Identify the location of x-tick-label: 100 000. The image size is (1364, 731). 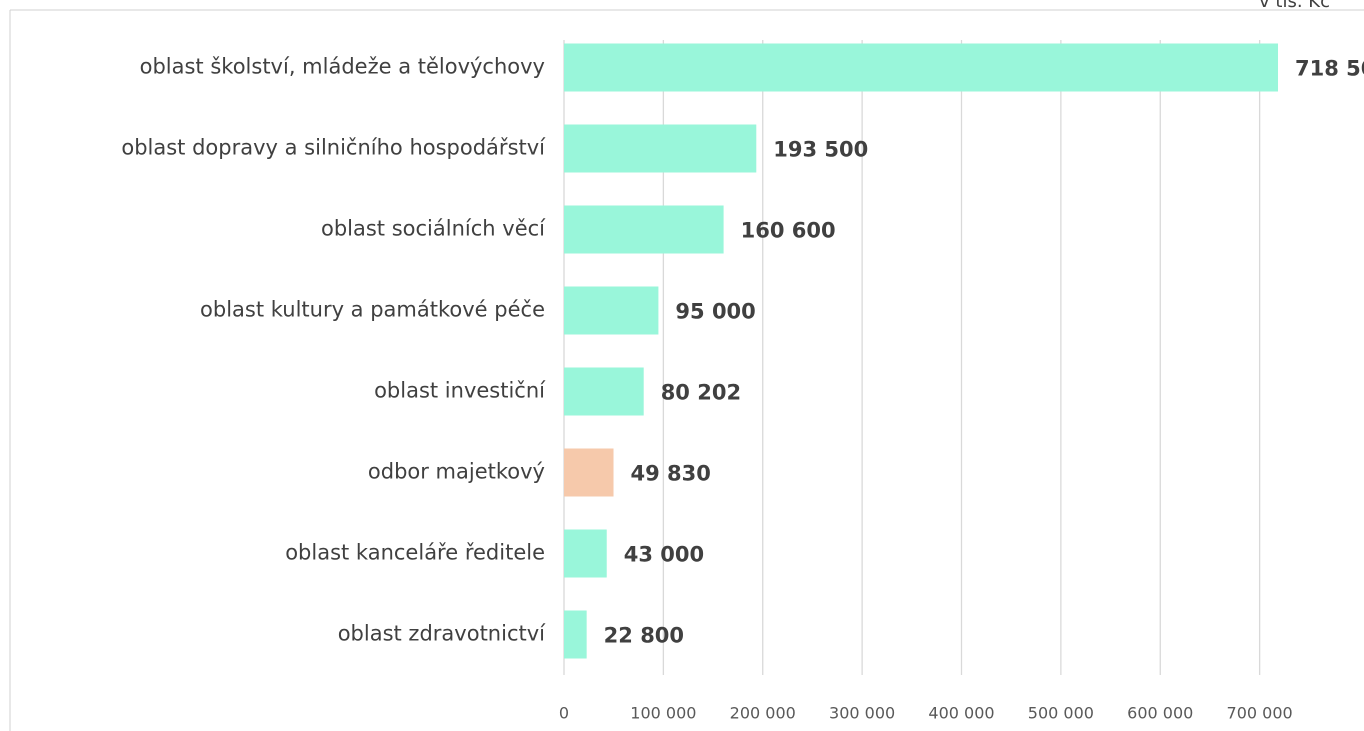
(663, 713).